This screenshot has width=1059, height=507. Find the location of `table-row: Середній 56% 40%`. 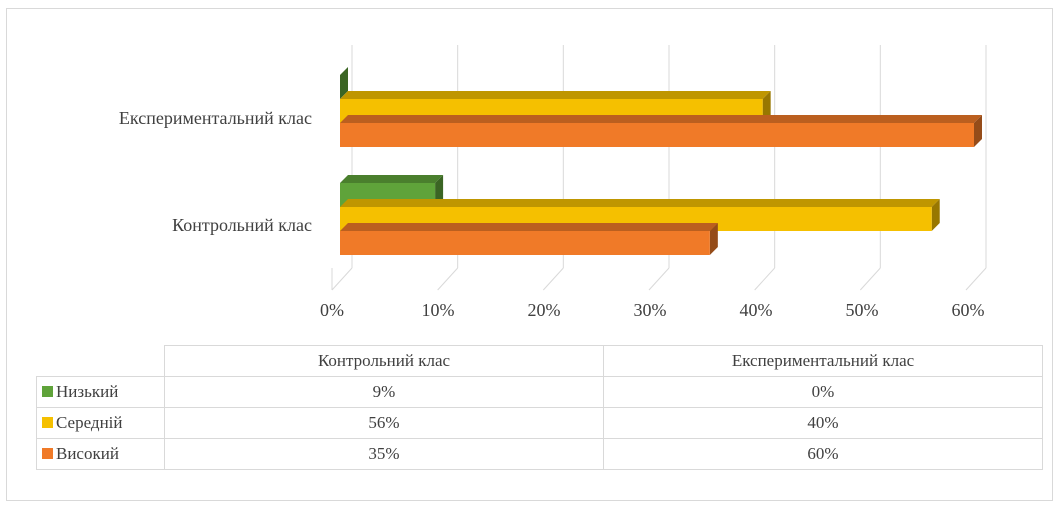

table-row: Середній 56% 40% is located at coordinates (539, 423).